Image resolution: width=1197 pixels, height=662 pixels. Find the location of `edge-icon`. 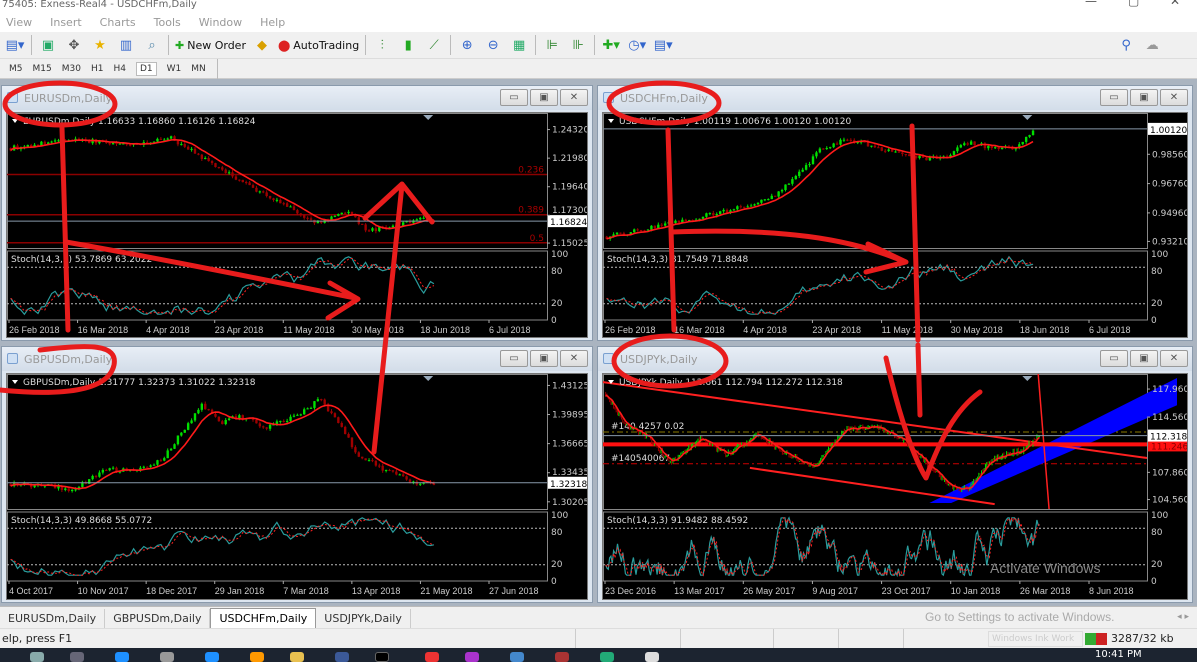

edge-icon is located at coordinates (122, 657).